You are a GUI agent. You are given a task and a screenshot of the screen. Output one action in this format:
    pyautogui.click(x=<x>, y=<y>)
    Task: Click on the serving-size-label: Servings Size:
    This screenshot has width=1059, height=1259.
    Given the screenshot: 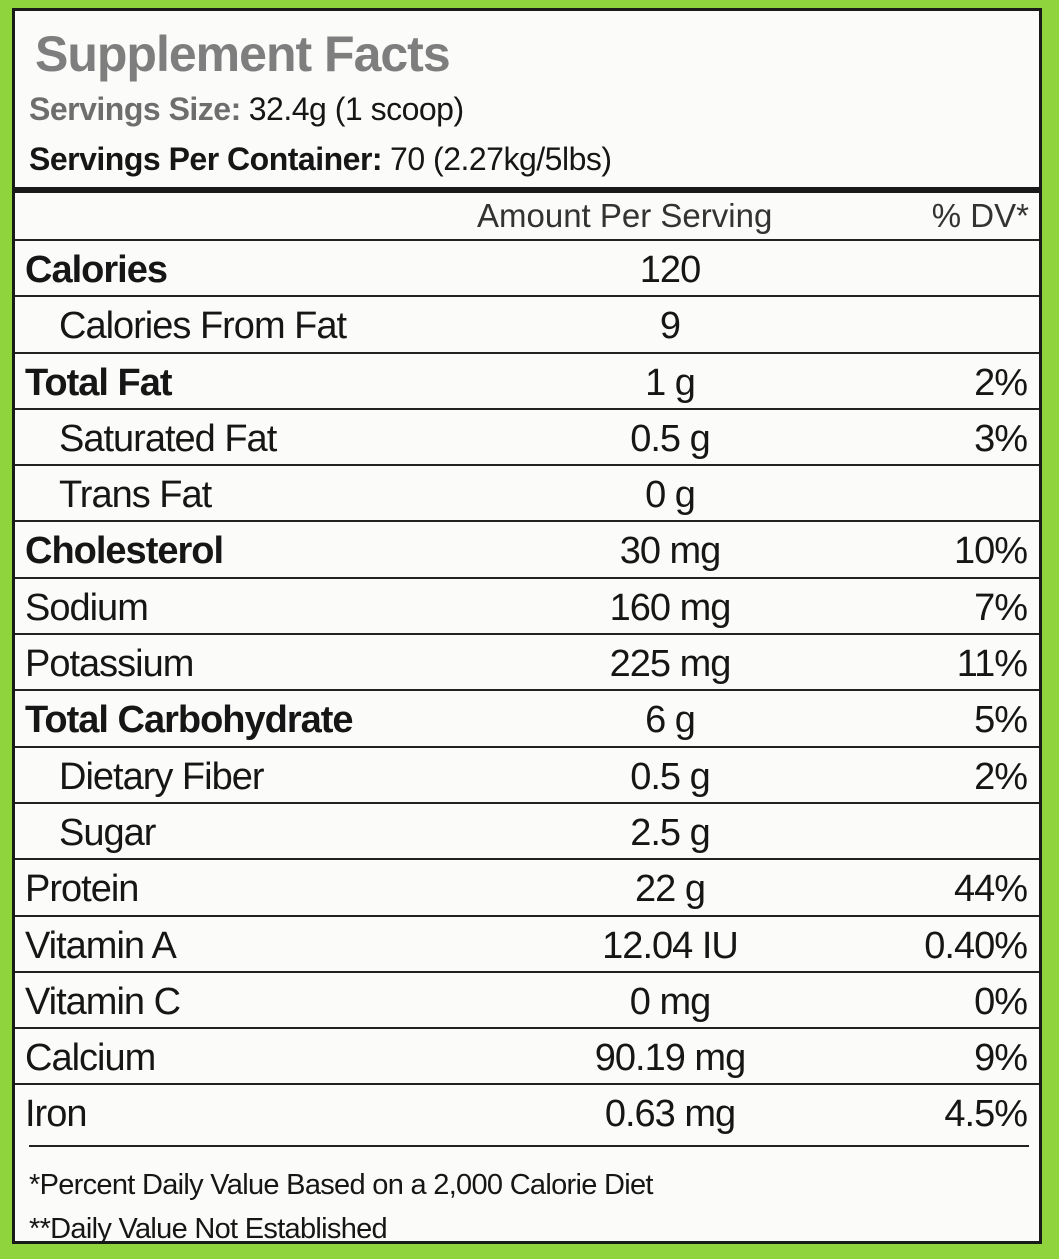 What is the action you would take?
    pyautogui.click(x=135, y=109)
    